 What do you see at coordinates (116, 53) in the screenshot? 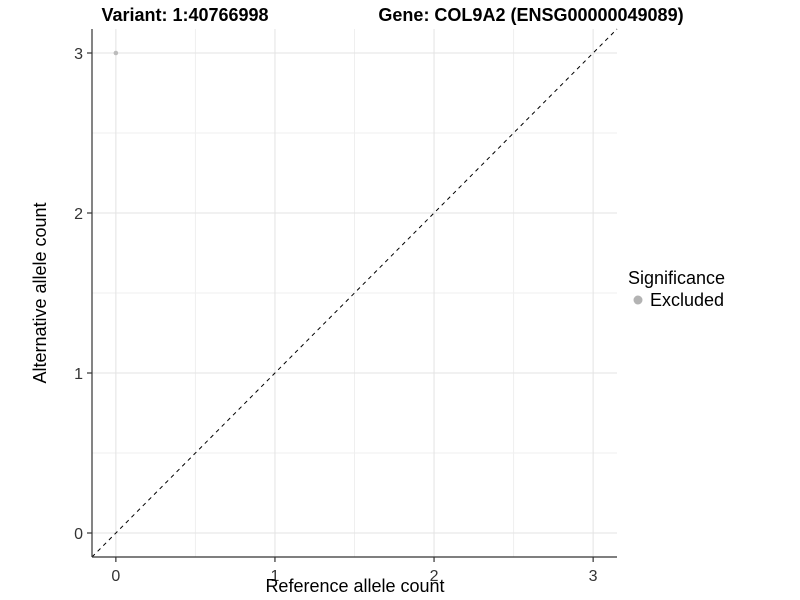
I see `data-point` at bounding box center [116, 53].